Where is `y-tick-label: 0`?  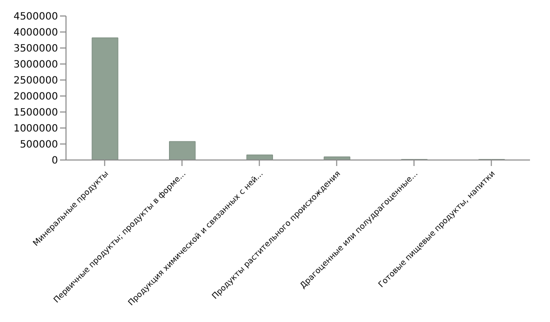
y-tick-label: 0 is located at coordinates (55, 161).